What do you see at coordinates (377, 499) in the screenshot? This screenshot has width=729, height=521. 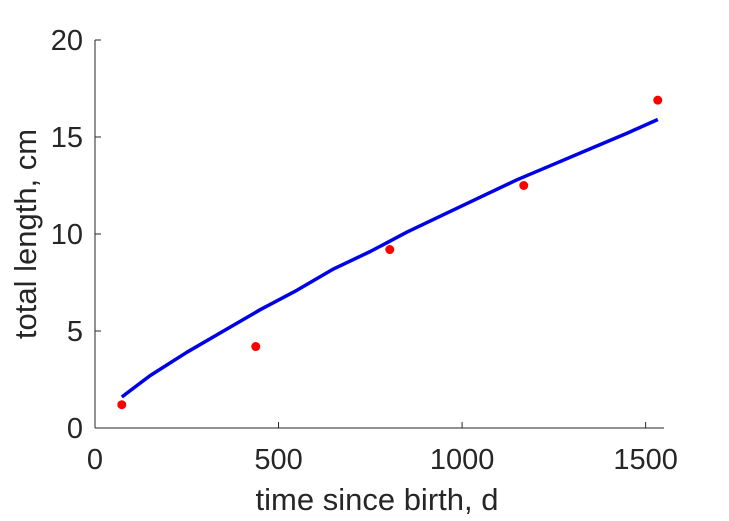 I see `x-axis-title: time since birth, d` at bounding box center [377, 499].